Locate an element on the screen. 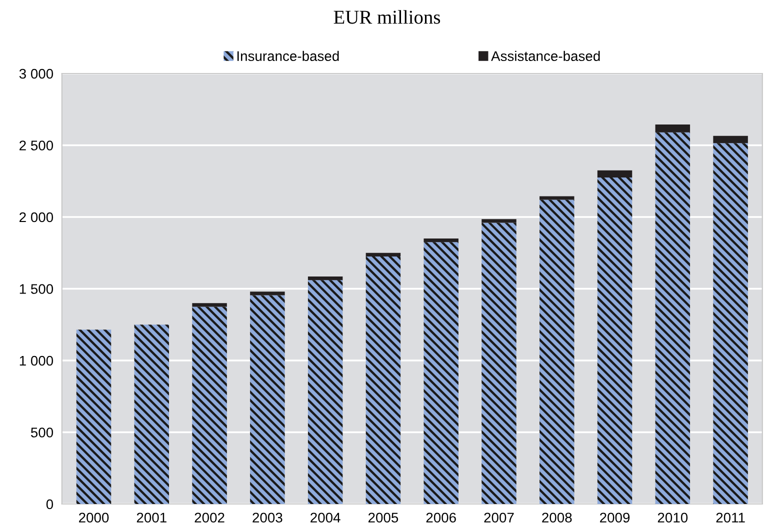  x-tick-label: 2000 is located at coordinates (94, 517).